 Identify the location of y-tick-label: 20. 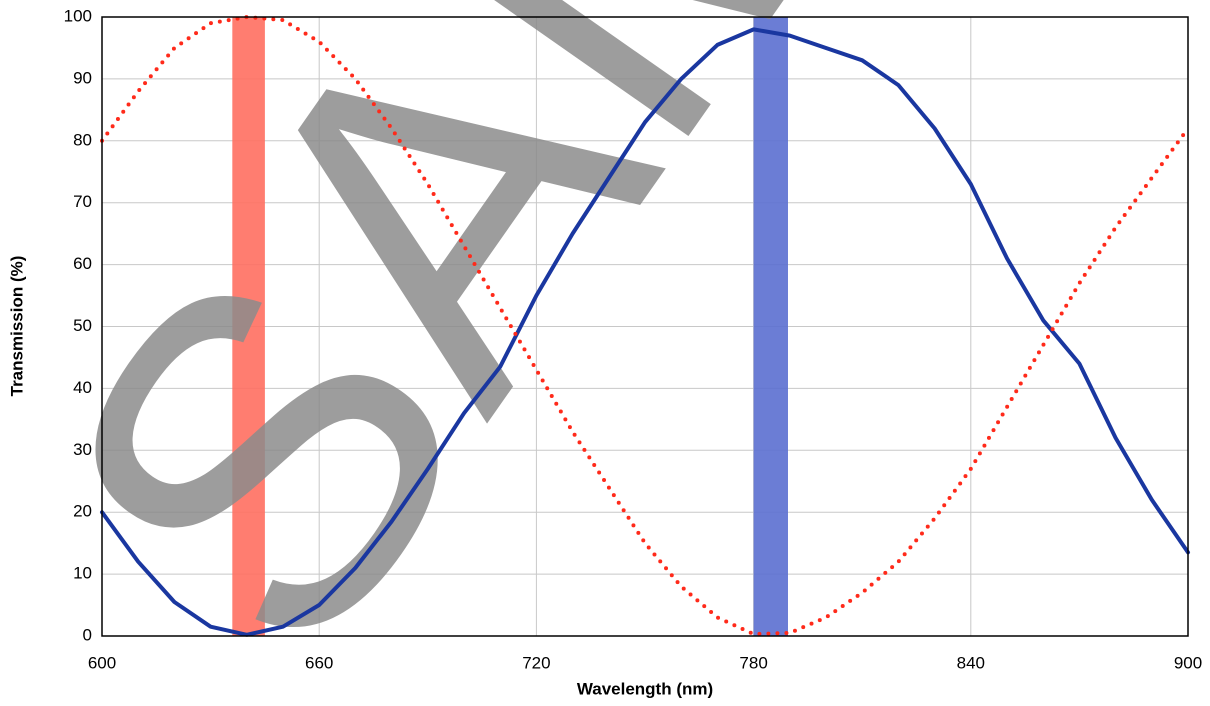
(82, 511).